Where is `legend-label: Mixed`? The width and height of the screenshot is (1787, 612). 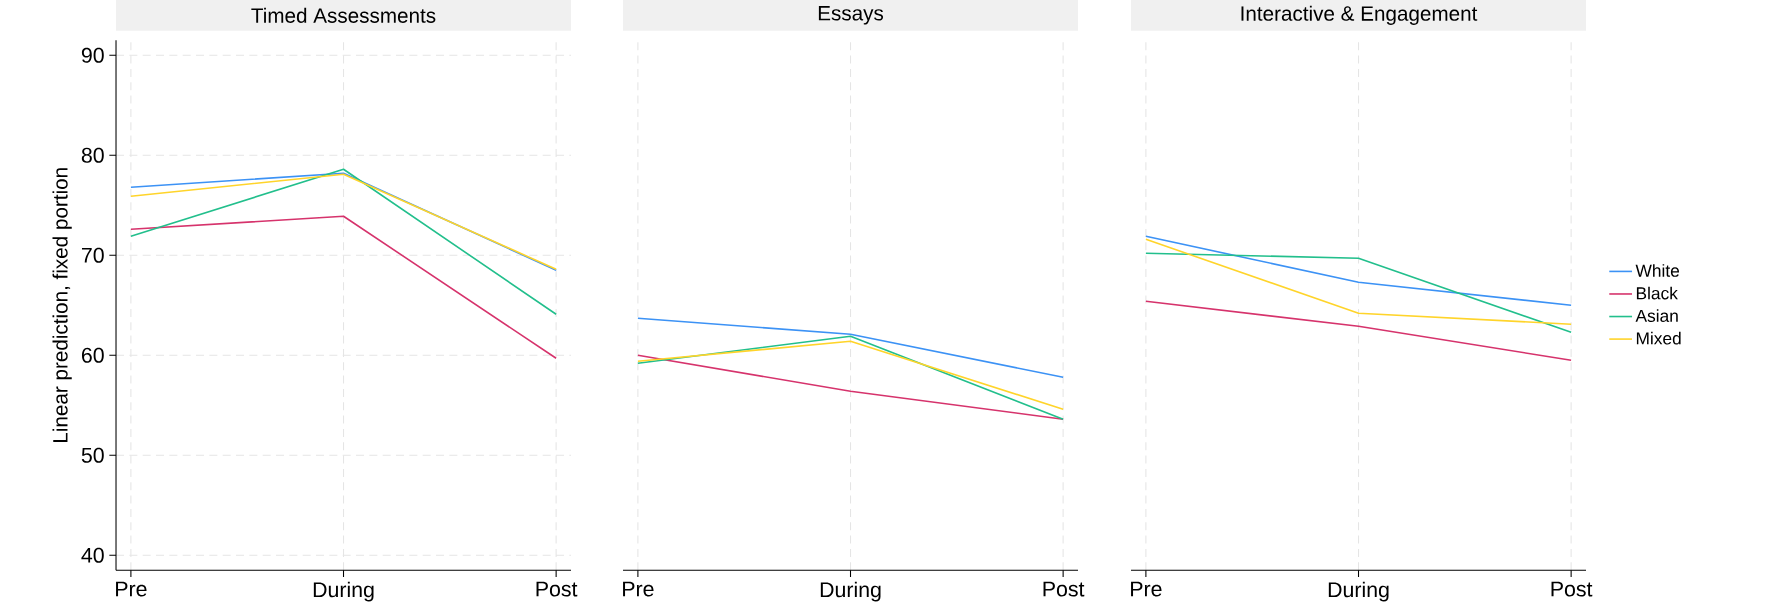 legend-label: Mixed is located at coordinates (1658, 338).